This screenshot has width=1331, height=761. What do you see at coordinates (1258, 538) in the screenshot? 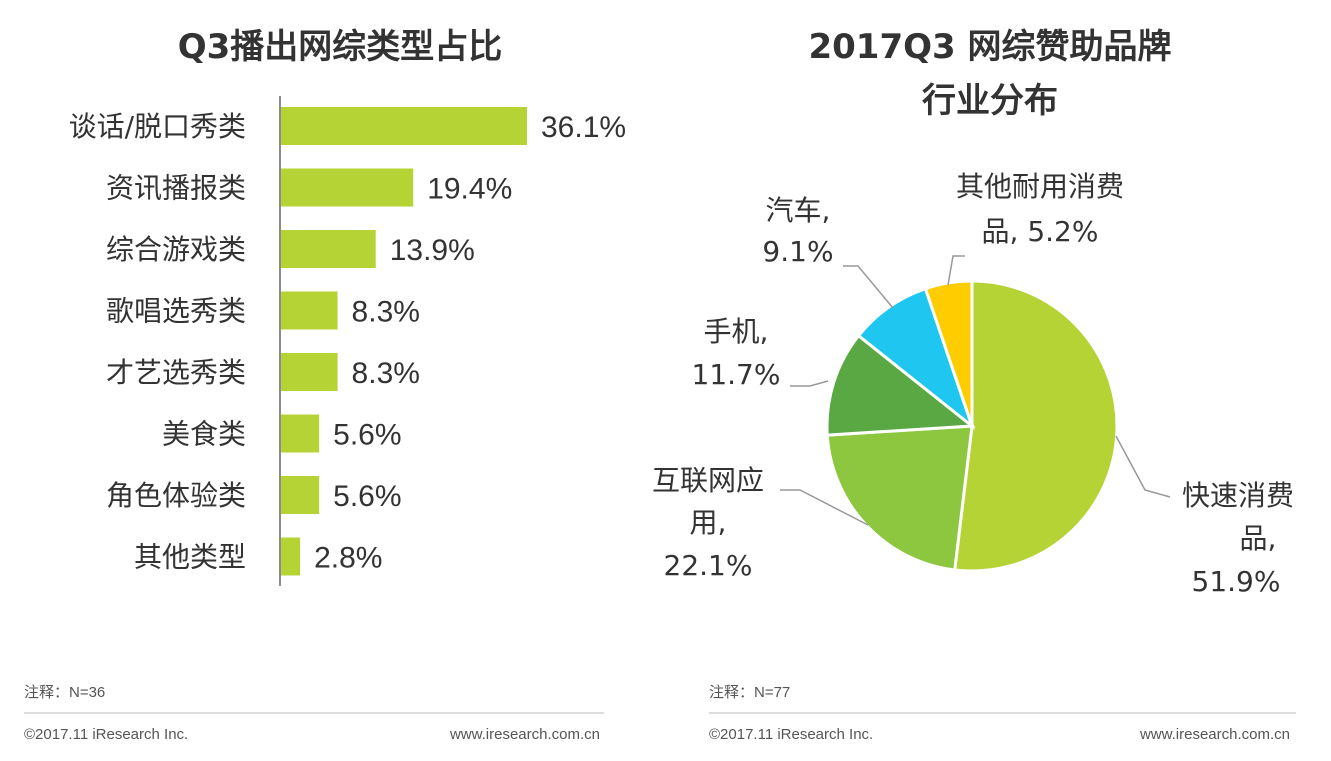
I see `pie-slice-label: 品,` at bounding box center [1258, 538].